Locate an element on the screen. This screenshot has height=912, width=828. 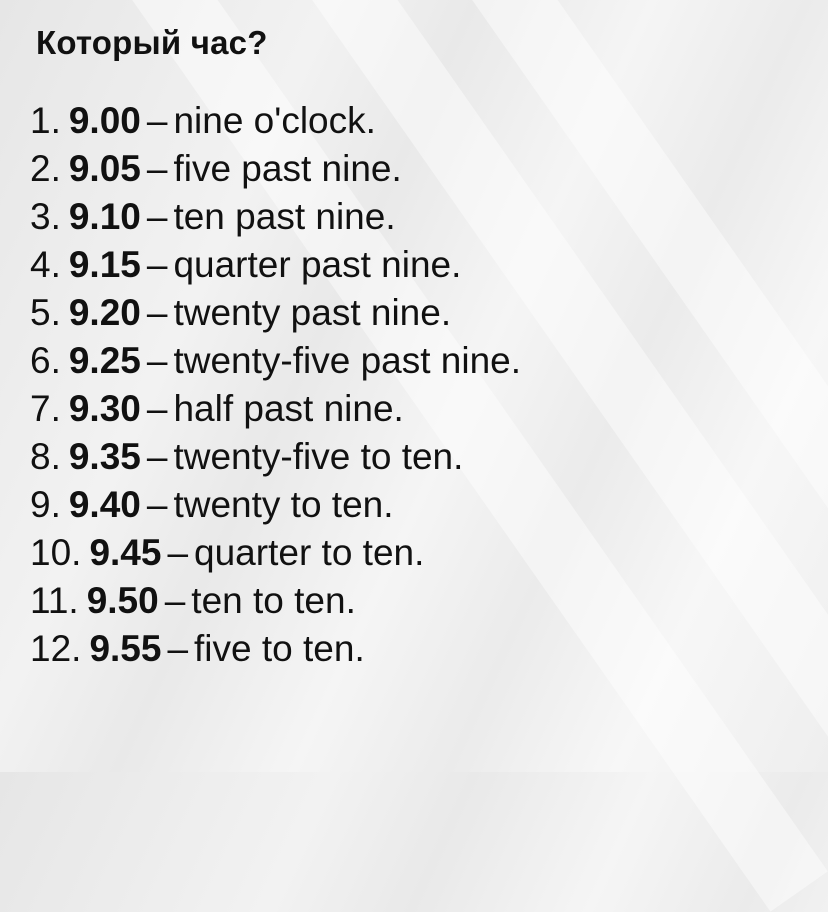
item-time: 9.40 is located at coordinates (104, 504).